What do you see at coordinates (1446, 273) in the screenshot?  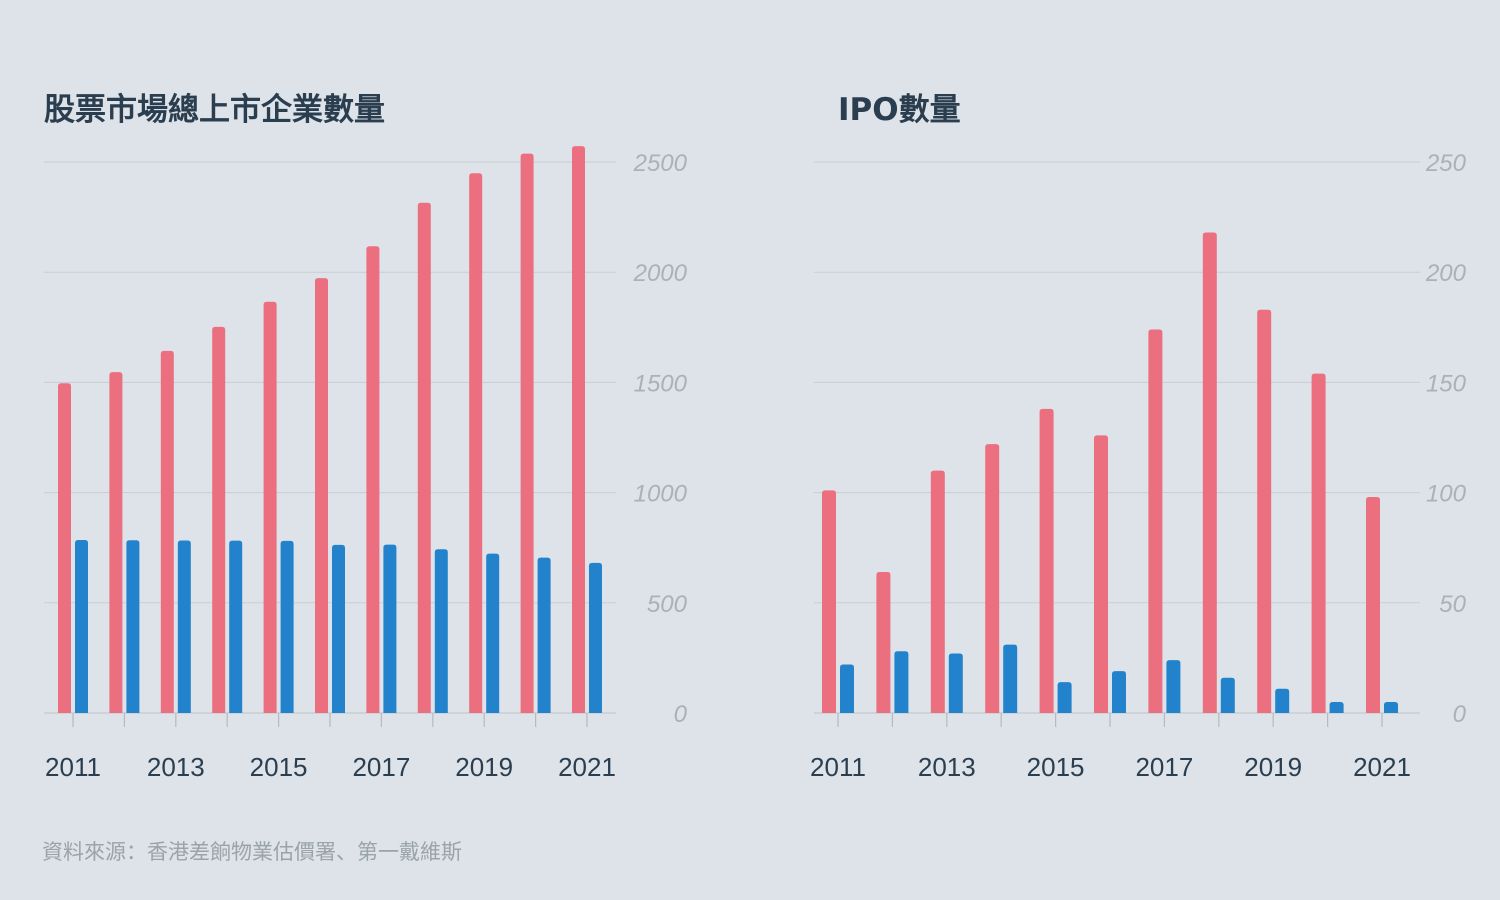 I see `y-tick-label: 200` at bounding box center [1446, 273].